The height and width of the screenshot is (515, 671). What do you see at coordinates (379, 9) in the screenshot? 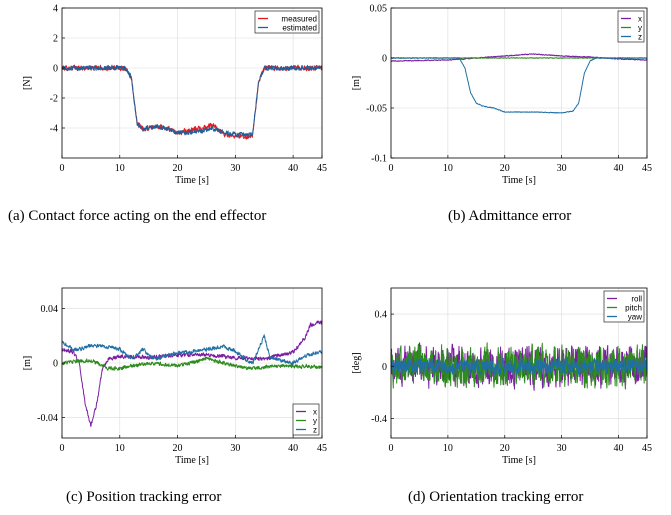
I see `y-tick-label: 0.05` at bounding box center [379, 9].